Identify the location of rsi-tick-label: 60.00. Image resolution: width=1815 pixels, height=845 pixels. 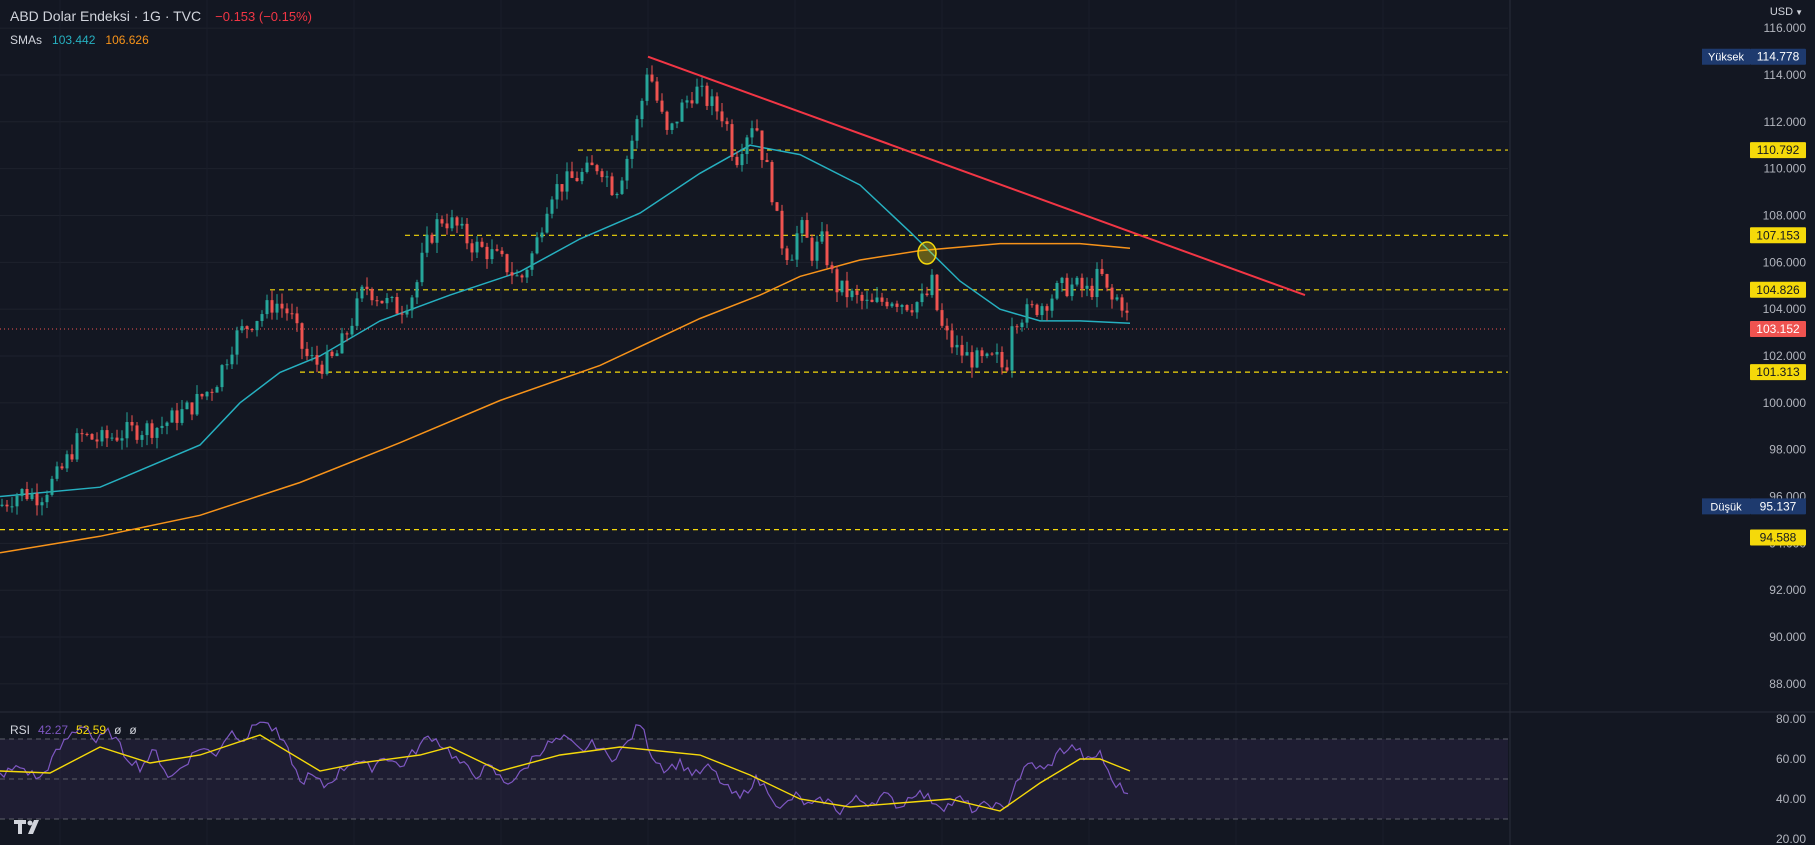
(1791, 759).